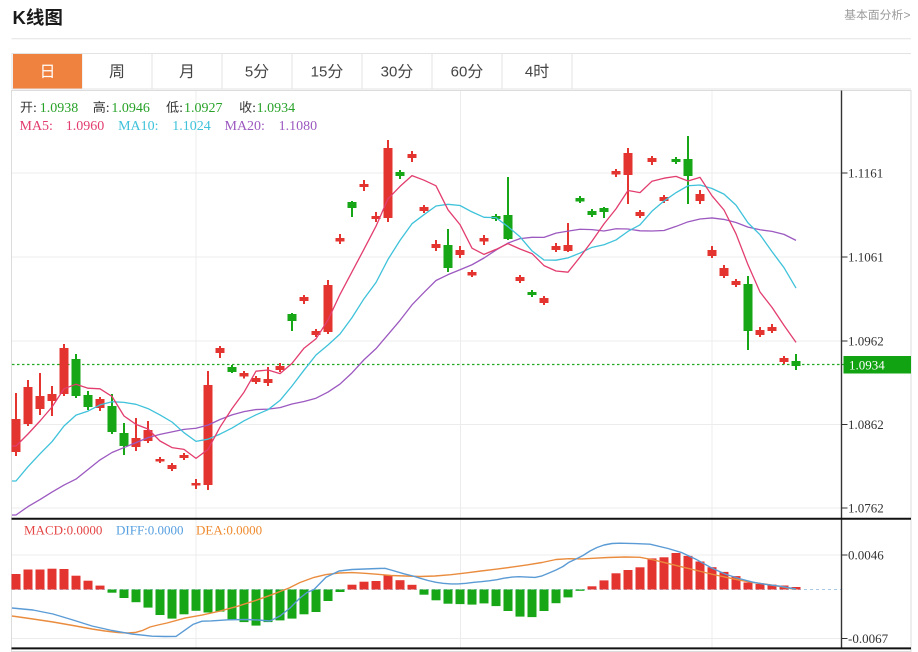 The width and height of the screenshot is (918, 652). I want to click on svg-text: 30, so click(389, 72).